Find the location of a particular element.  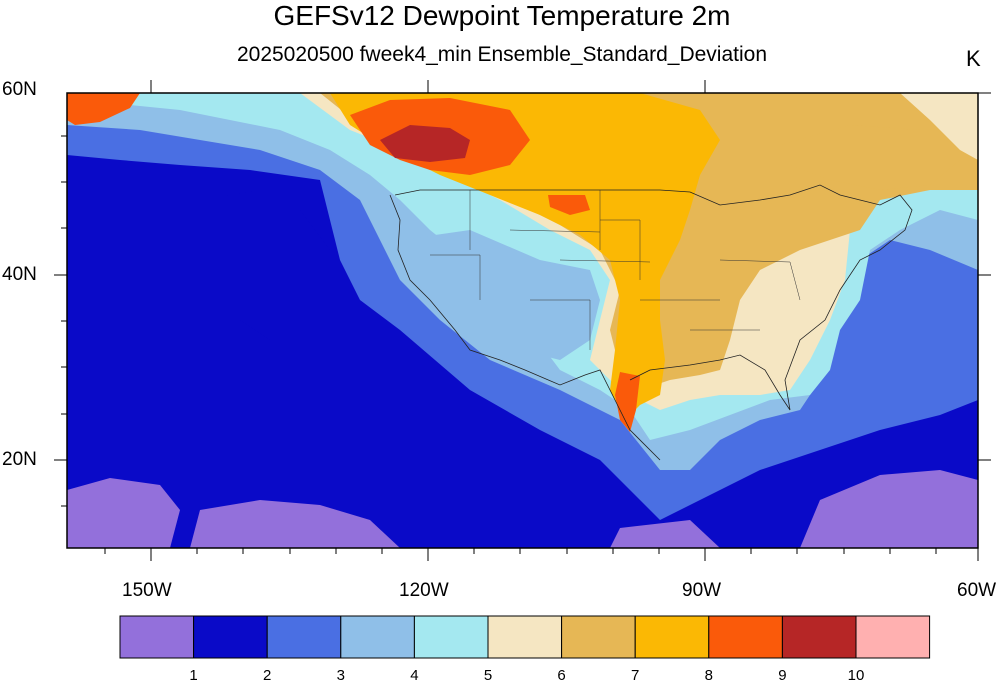

colorbar-level-label: 6 is located at coordinates (561, 675).